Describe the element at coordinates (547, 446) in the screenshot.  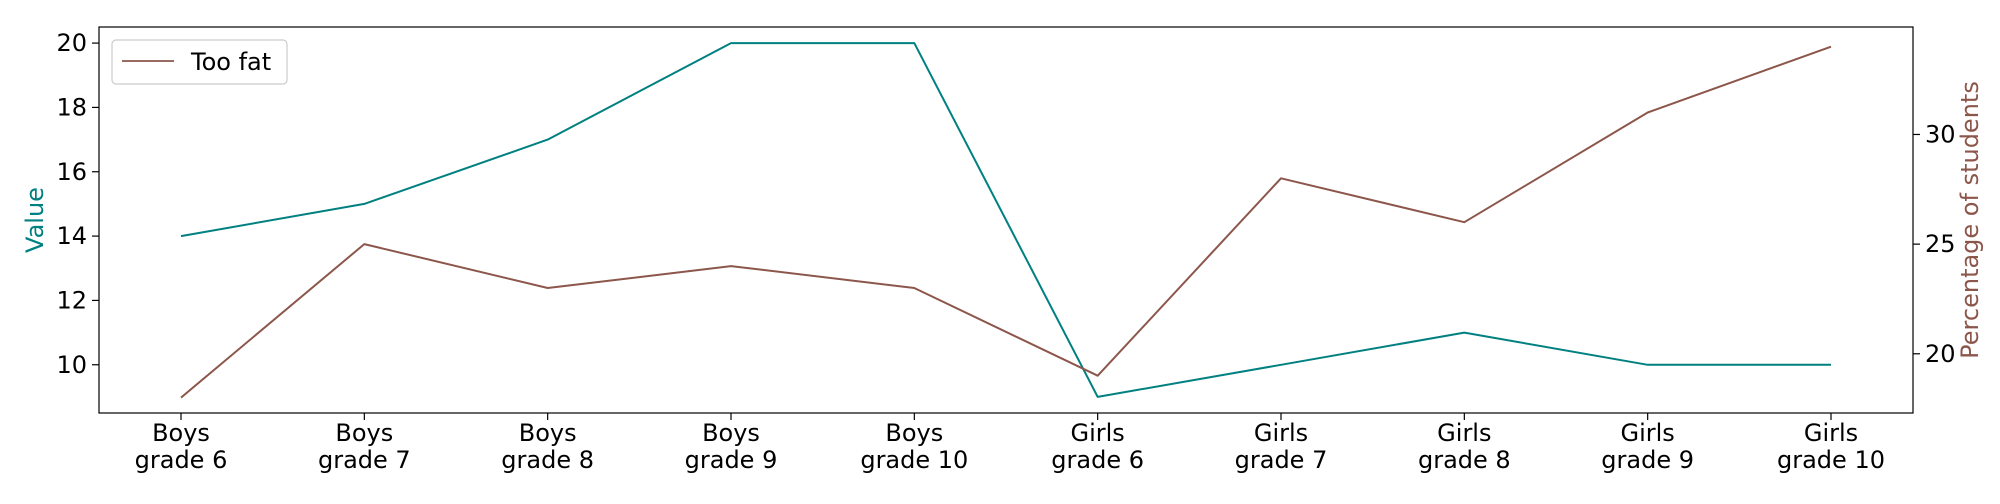
I see `x-tick-label: Boys grade 8` at that location.